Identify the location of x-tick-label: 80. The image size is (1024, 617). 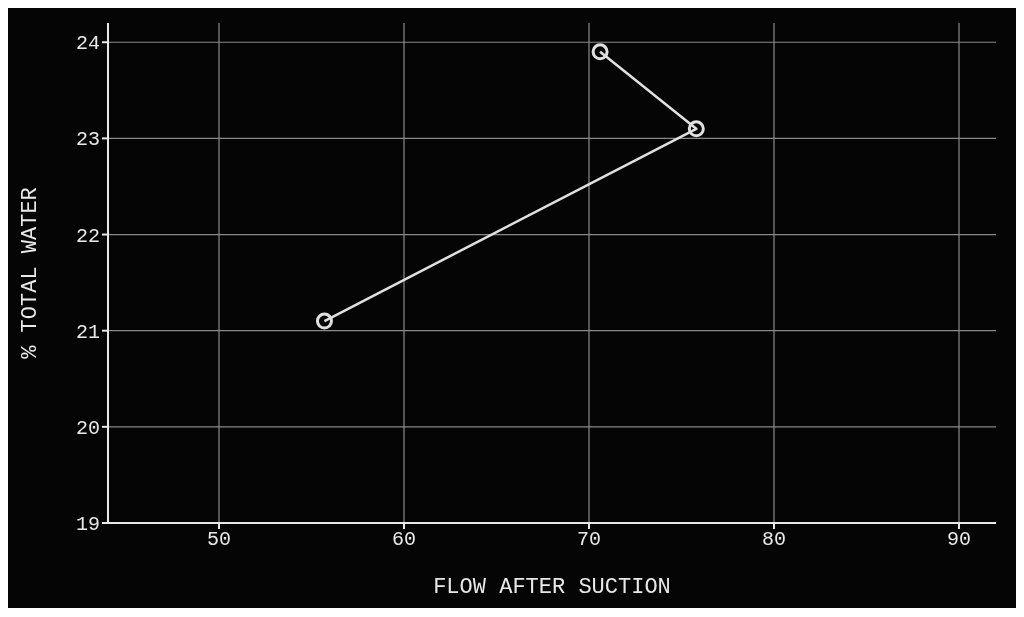
(774, 540).